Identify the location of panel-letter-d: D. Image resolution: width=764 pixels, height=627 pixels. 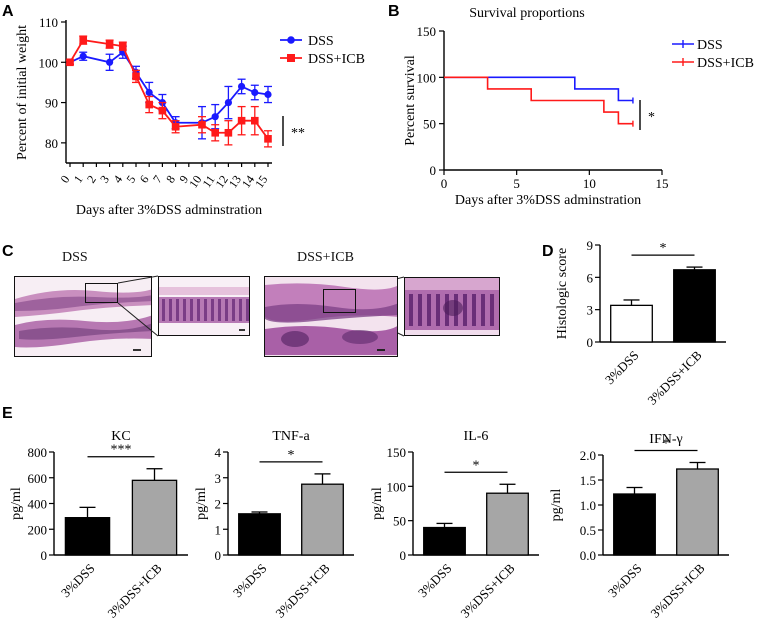
(548, 251).